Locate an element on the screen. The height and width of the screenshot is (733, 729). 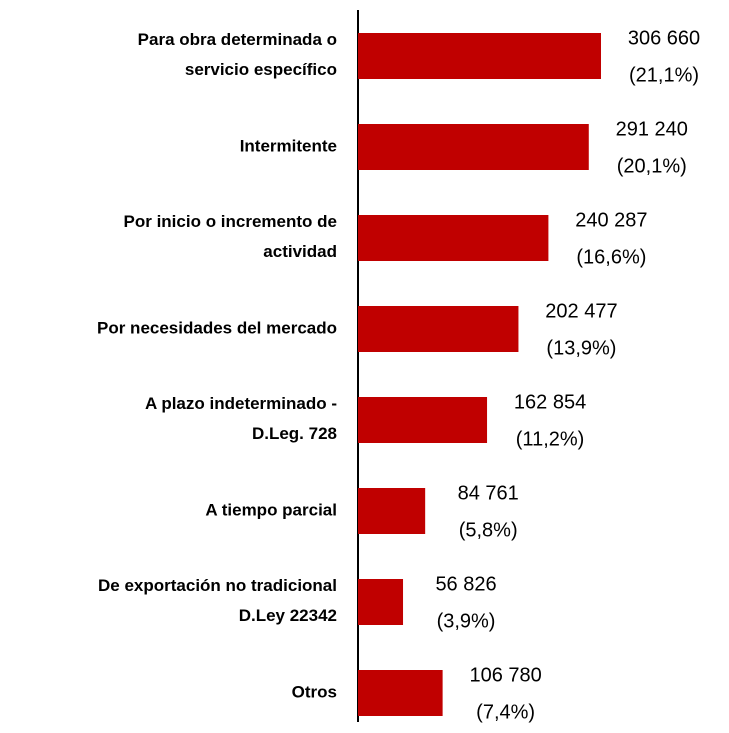
value-label: 56 826 is located at coordinates (465, 584).